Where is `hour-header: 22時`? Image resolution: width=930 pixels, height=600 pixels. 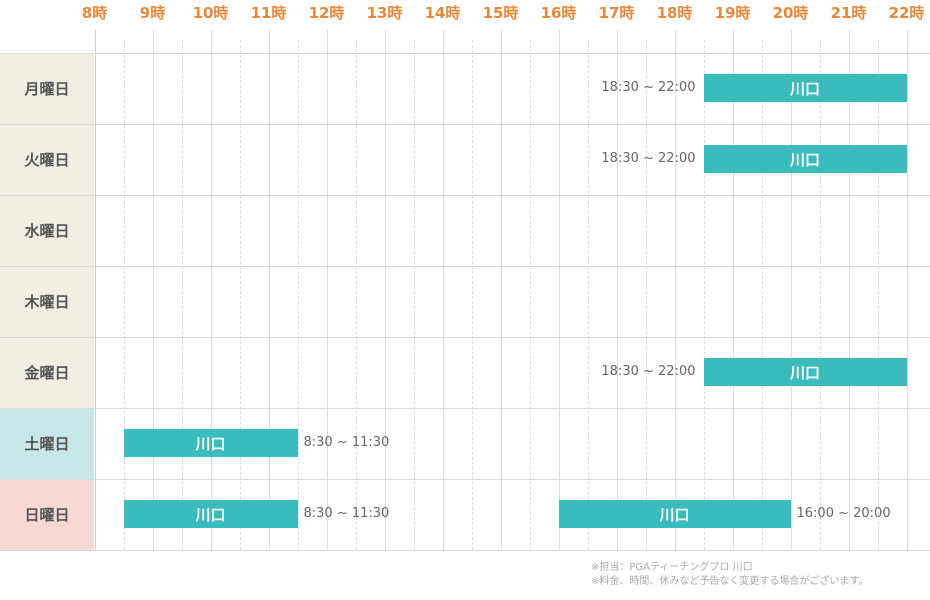 hour-header: 22時 is located at coordinates (906, 13).